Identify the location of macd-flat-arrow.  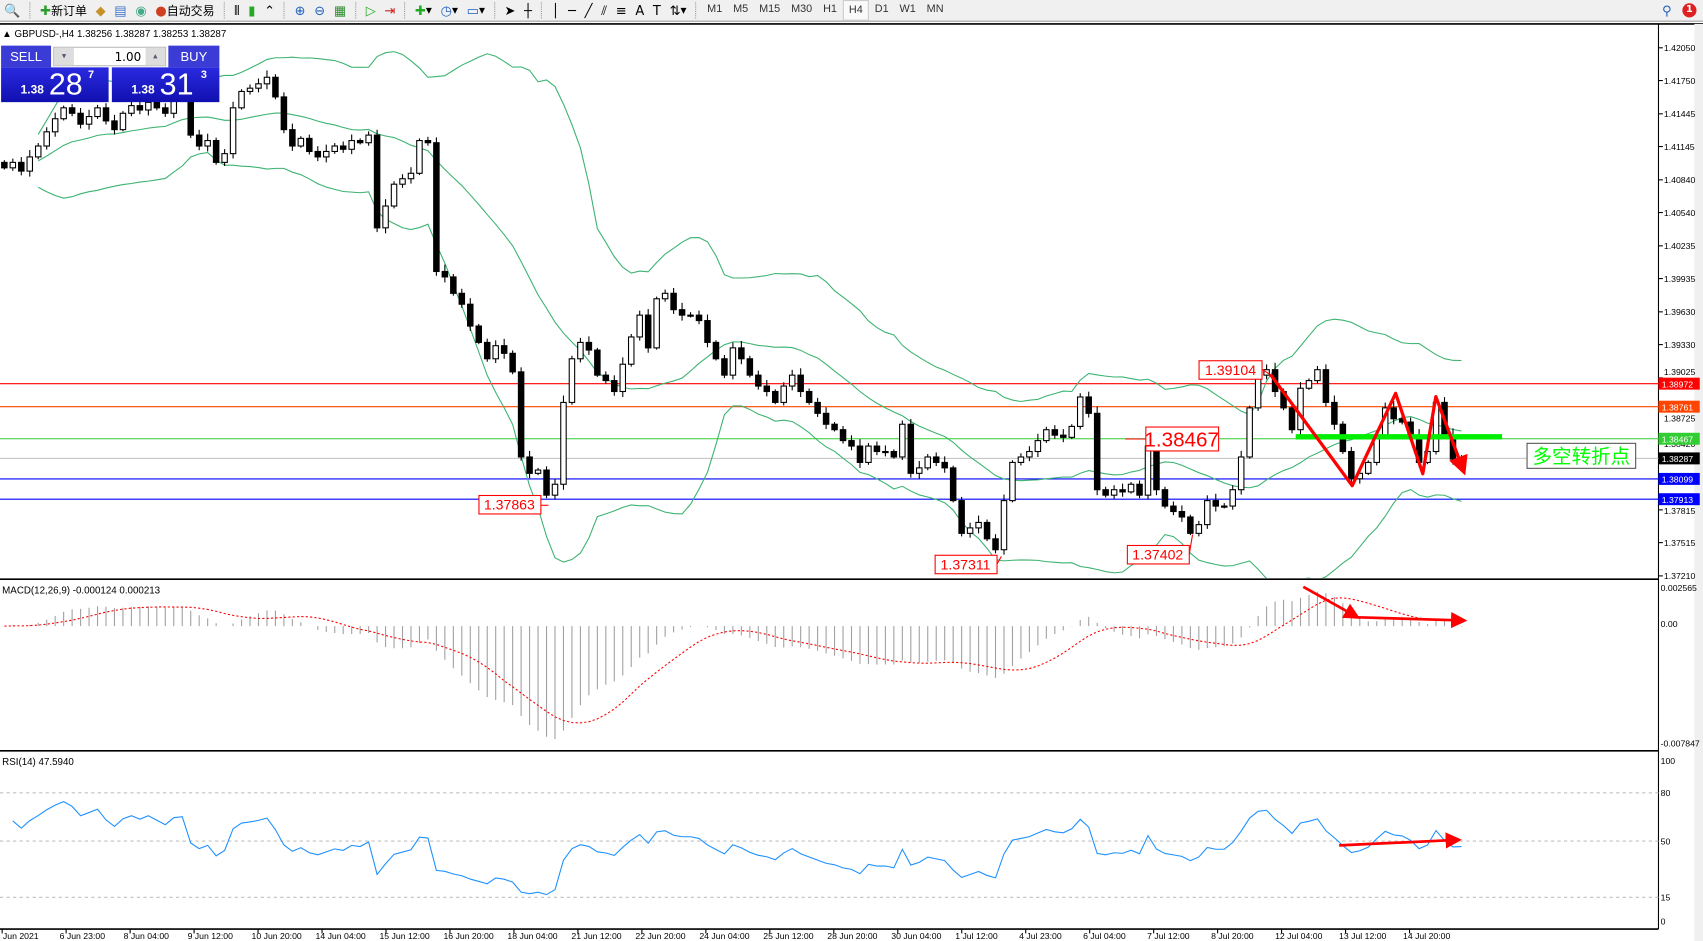
(1410, 620).